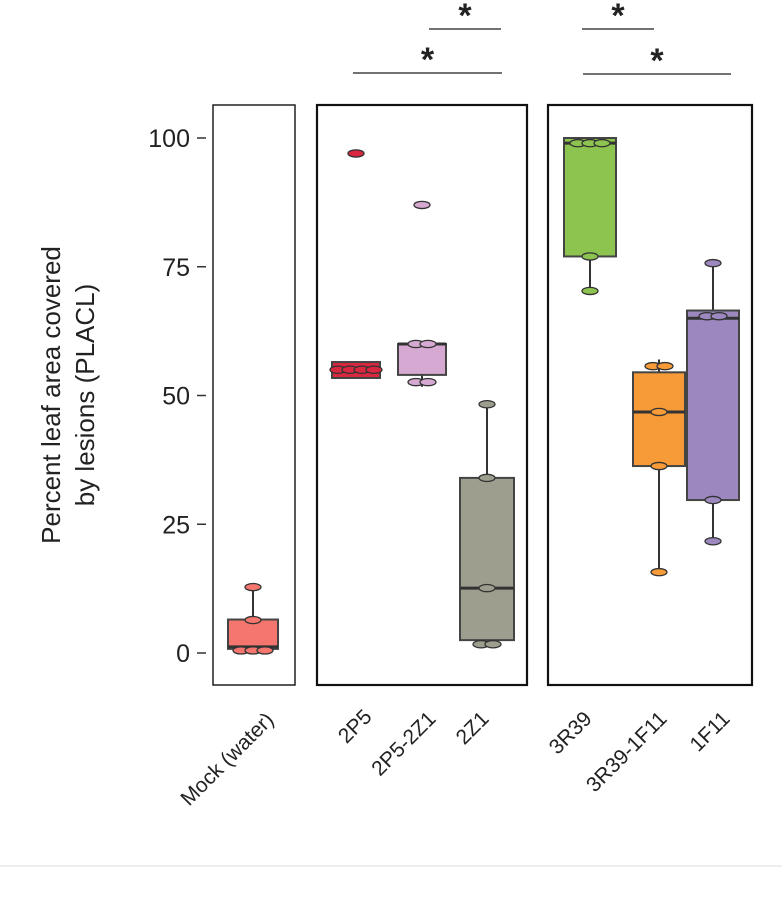 The width and height of the screenshot is (782, 901). What do you see at coordinates (254, 395) in the screenshot?
I see `facet-panel` at bounding box center [254, 395].